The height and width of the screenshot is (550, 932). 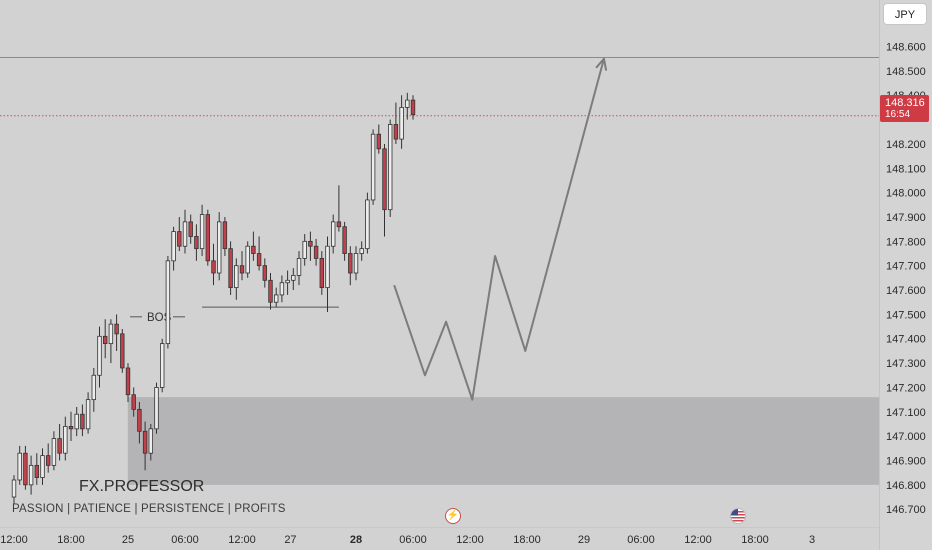 I want to click on y-tick-label: 147.800, so click(x=906, y=242).